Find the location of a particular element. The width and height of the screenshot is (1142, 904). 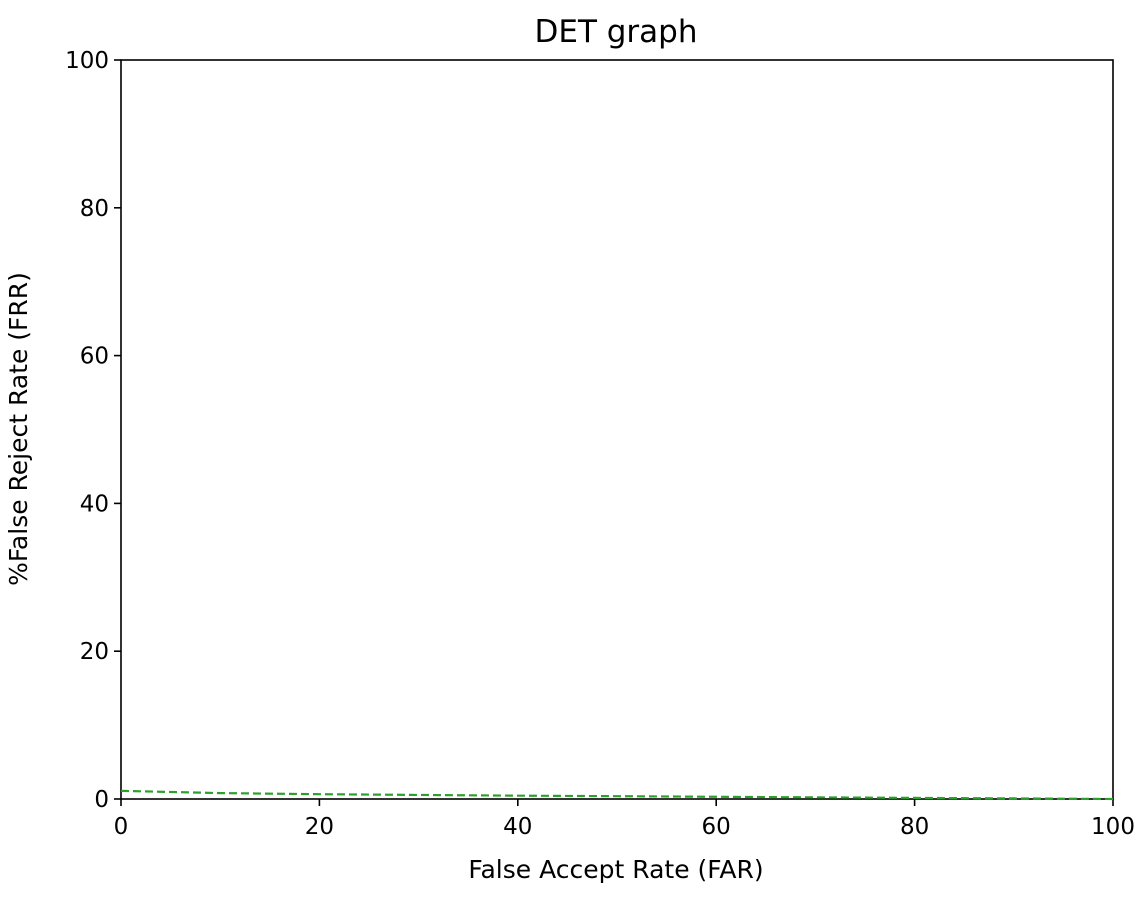

x-tick-label: 40 is located at coordinates (517, 827).